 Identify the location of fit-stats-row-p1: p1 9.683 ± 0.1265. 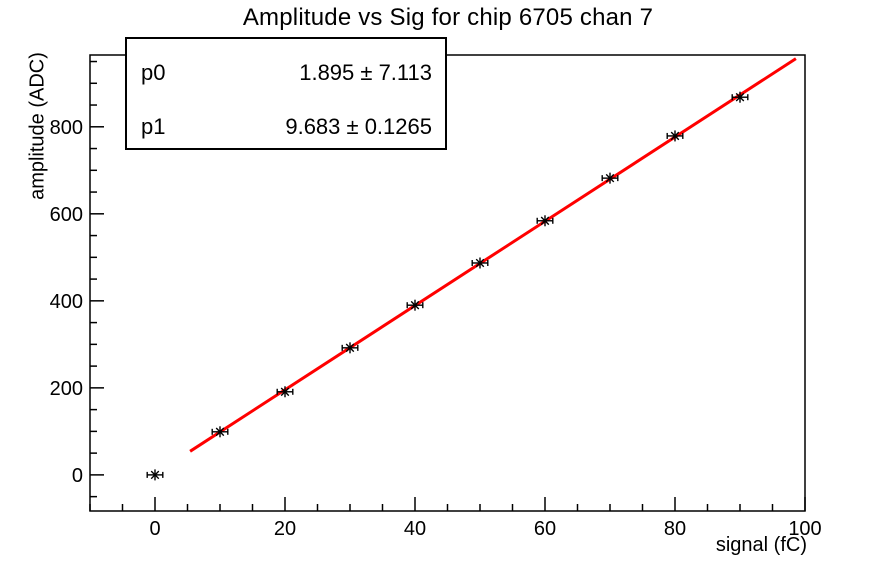
(286, 126).